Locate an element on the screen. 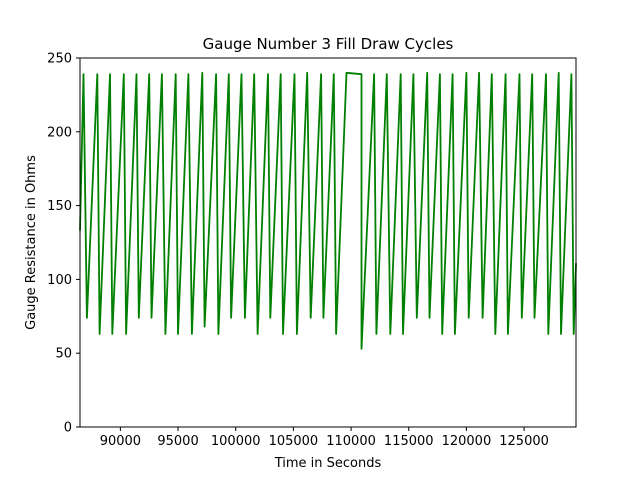 The width and height of the screenshot is (640, 480). chart-title: Gauge Number 3 Fill Draw Cycles is located at coordinates (328, 44).